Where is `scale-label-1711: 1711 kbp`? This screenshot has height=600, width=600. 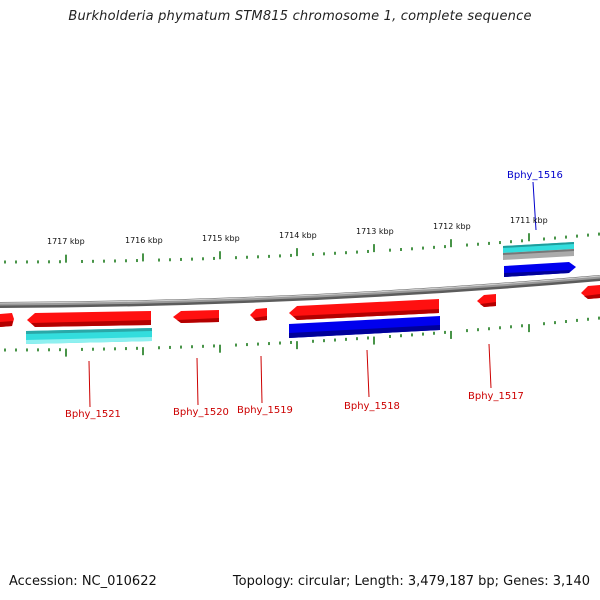 scale-label-1711: 1711 kbp is located at coordinates (529, 220).